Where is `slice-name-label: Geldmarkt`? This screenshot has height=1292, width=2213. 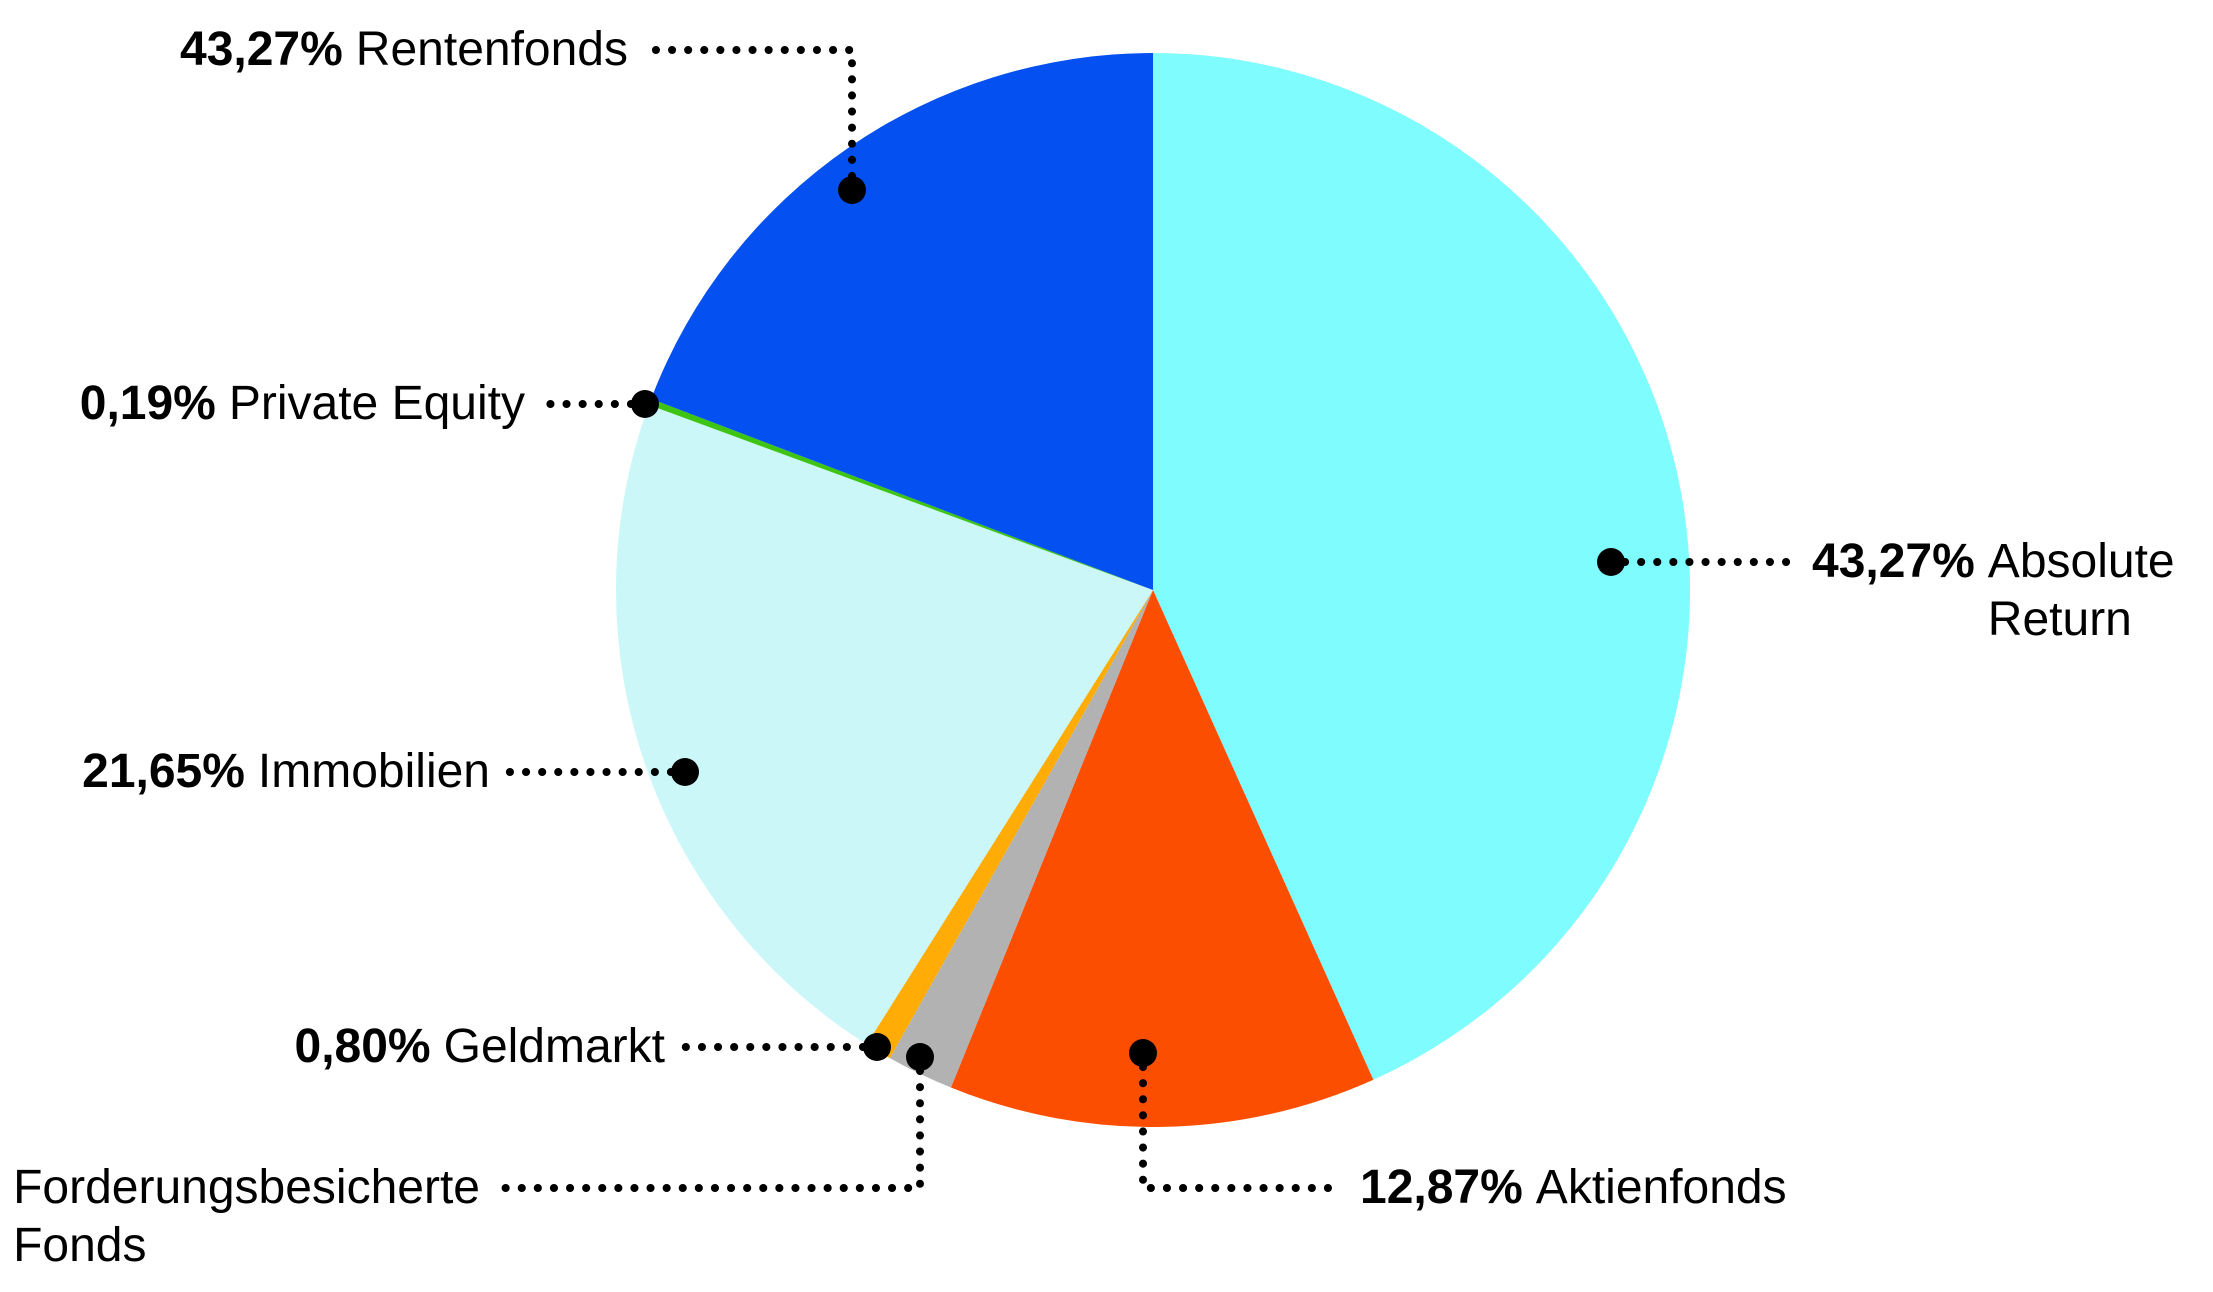 slice-name-label: Geldmarkt is located at coordinates (554, 1046).